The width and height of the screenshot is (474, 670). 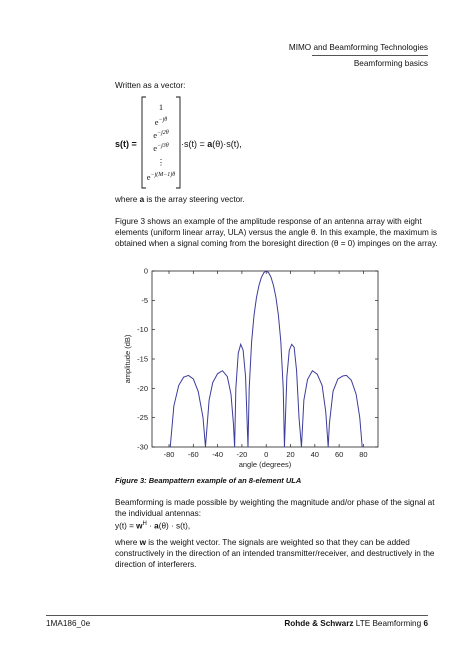 I want to click on matrix-entry: e−j3θ, so click(x=161, y=148).